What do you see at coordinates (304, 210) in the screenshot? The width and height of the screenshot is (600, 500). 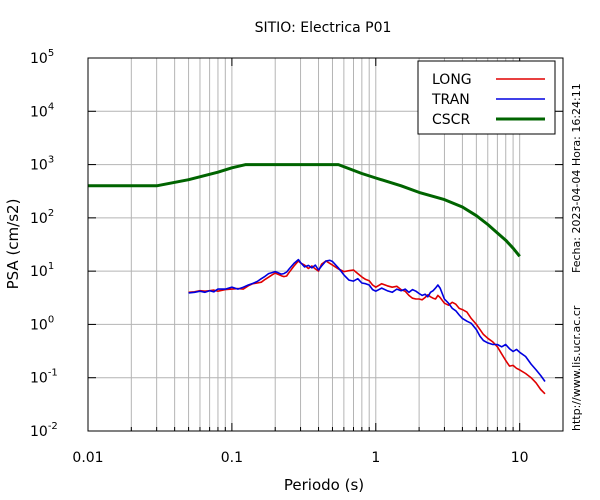 I see `series-line-cscr` at bounding box center [304, 210].